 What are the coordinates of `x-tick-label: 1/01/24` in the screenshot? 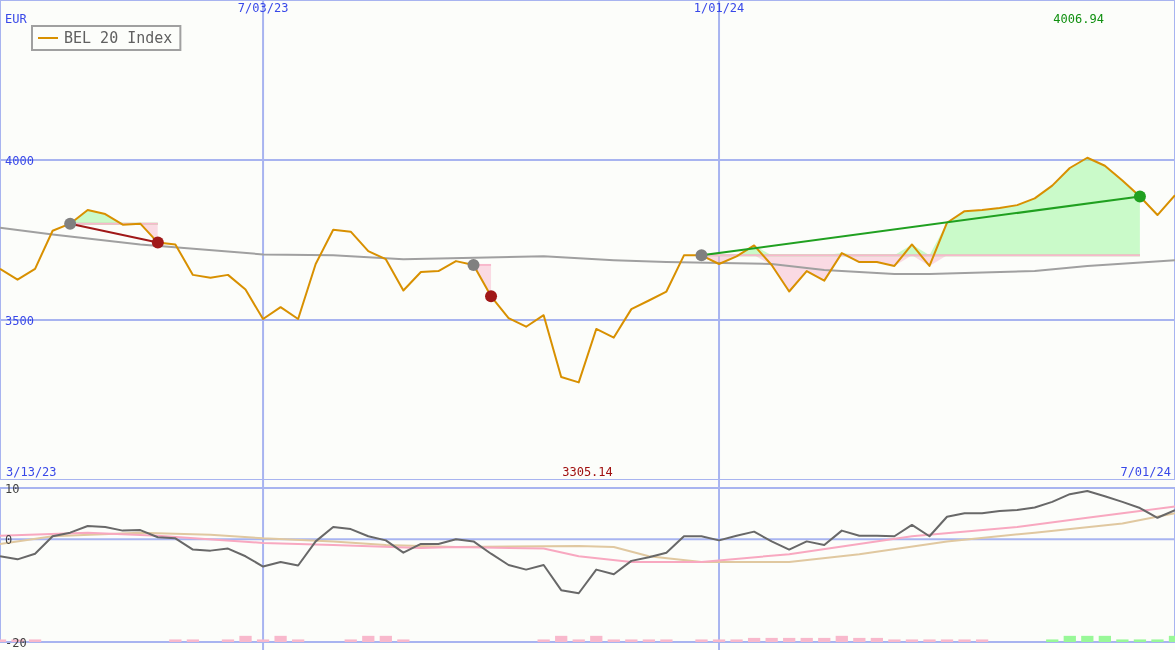 It's located at (719, 8).